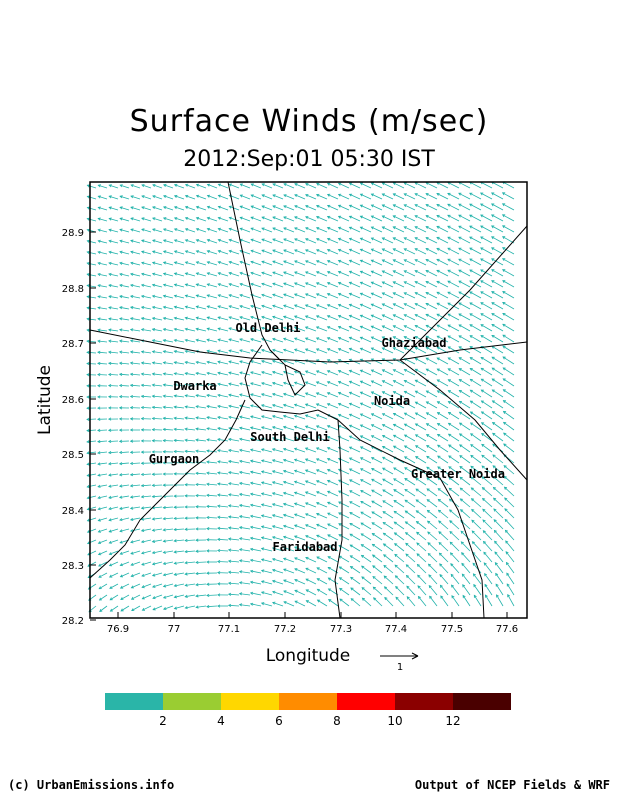 Image resolution: width=618 pixels, height=800 pixels. I want to click on colorbar-label: 12, so click(452, 721).